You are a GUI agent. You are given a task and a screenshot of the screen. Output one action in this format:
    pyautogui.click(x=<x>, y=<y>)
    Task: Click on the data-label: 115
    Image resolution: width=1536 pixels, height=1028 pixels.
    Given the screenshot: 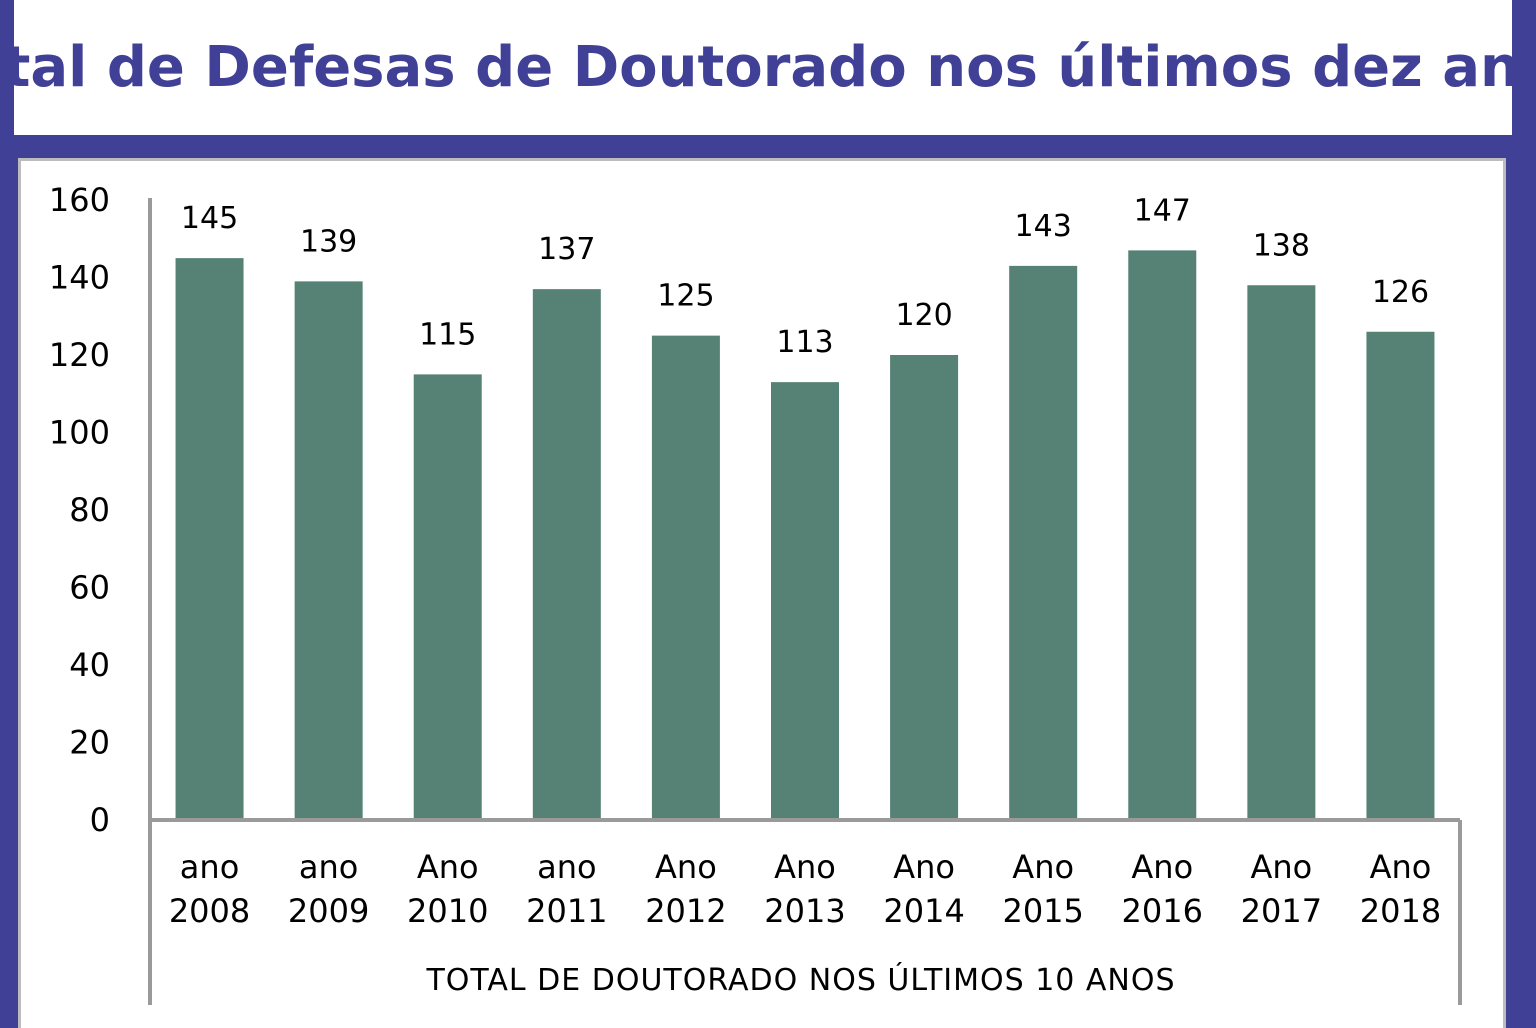 What is the action you would take?
    pyautogui.click(x=447, y=334)
    